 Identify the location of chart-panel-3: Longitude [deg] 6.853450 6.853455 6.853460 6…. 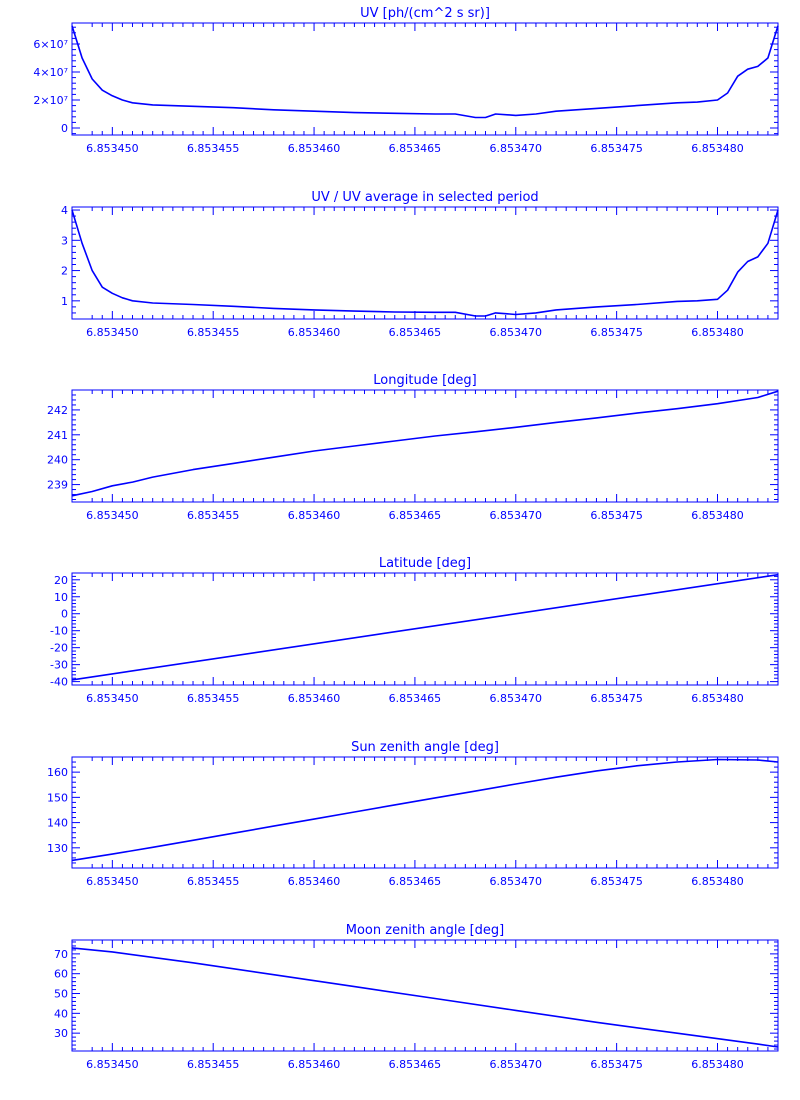
(413, 447).